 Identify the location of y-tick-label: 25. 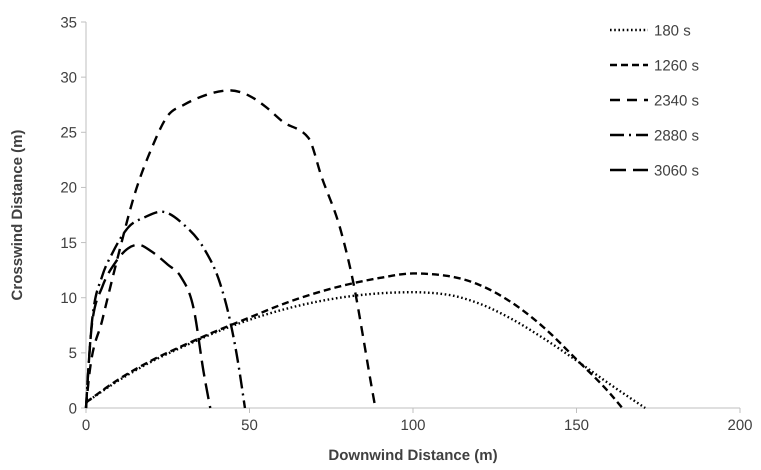
(68, 133).